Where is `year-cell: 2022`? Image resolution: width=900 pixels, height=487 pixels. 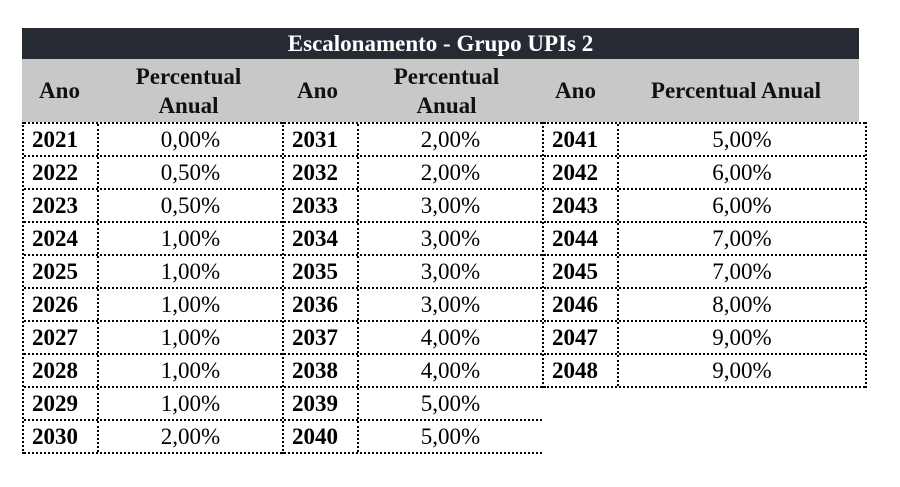 year-cell: 2022 is located at coordinates (61, 172).